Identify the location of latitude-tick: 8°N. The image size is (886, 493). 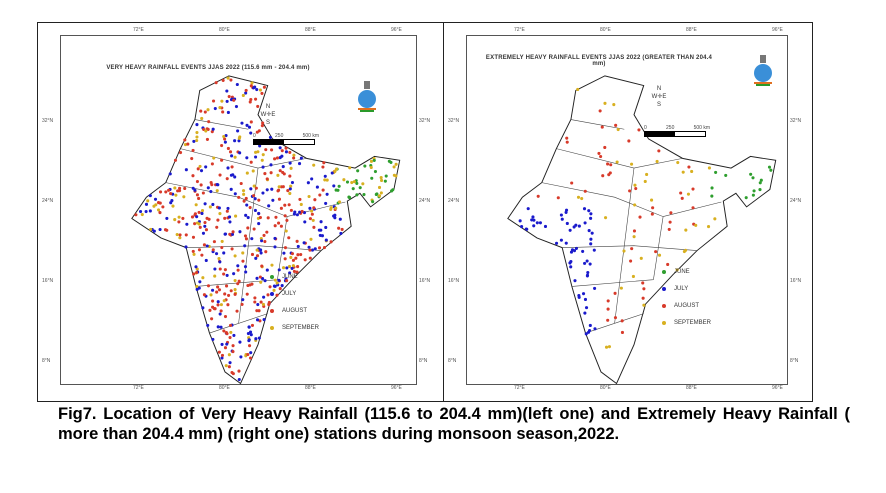
(452, 361).